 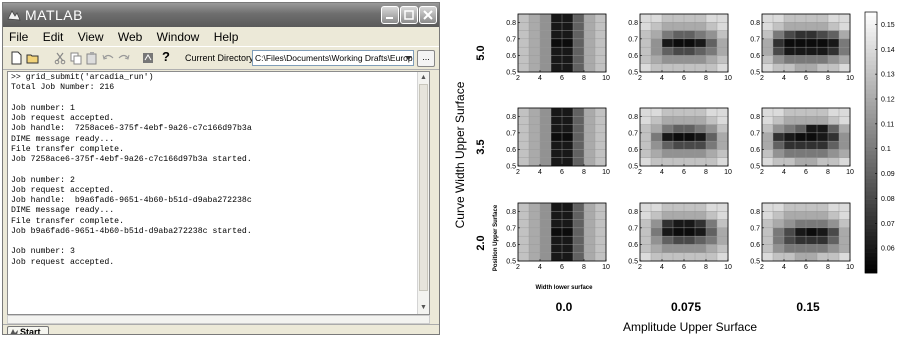 I want to click on maximize-icon, so click(x=409, y=15).